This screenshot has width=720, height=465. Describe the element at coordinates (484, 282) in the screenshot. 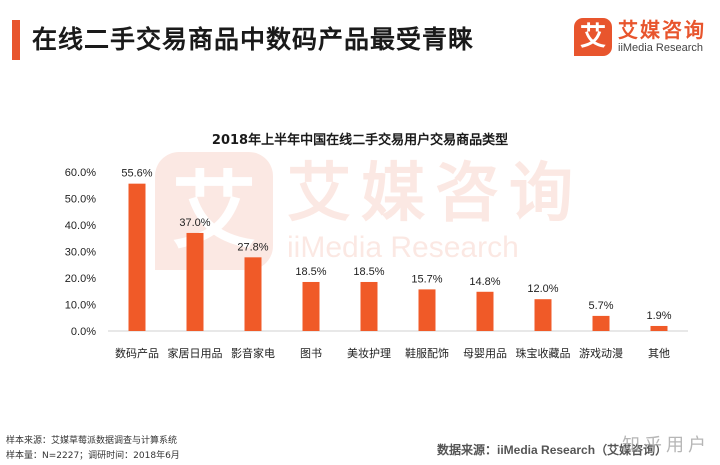

I see `bar-value-label: 14.8%` at that location.